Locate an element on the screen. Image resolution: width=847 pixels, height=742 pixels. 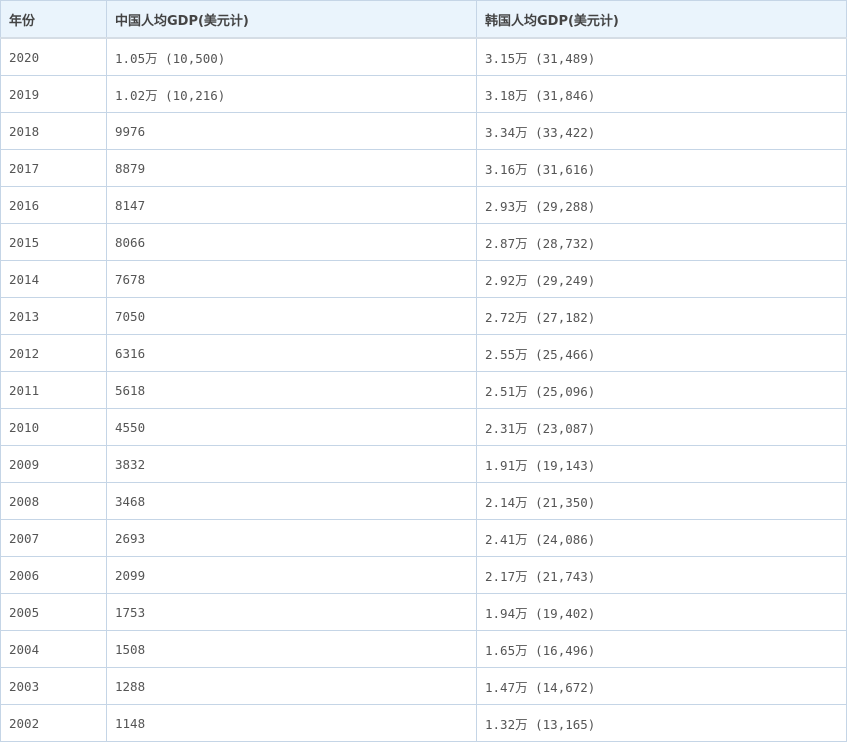
table-row: 2010 4550 2.31万 (23,087) is located at coordinates (423, 427).